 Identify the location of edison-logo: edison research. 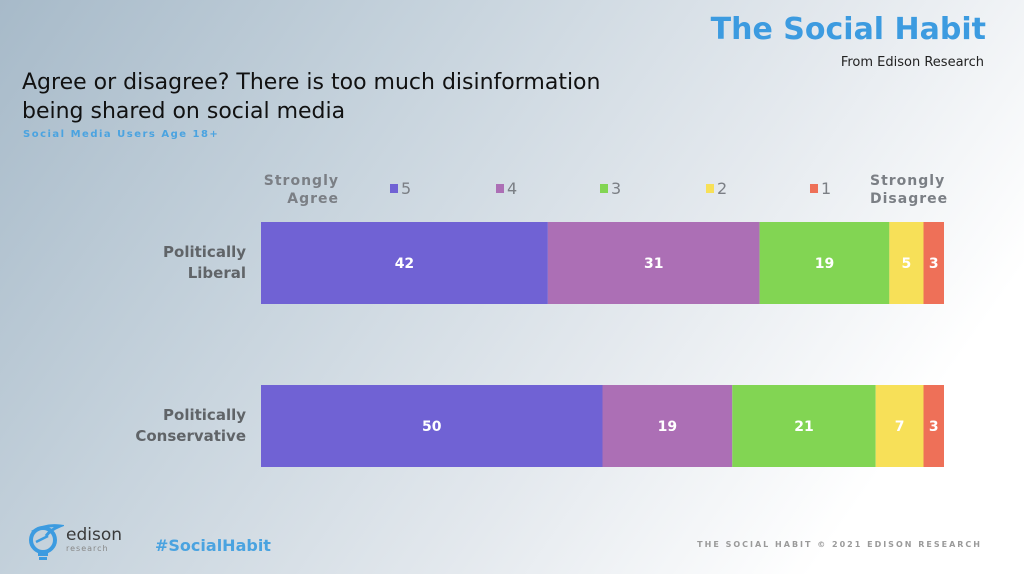
(74, 542).